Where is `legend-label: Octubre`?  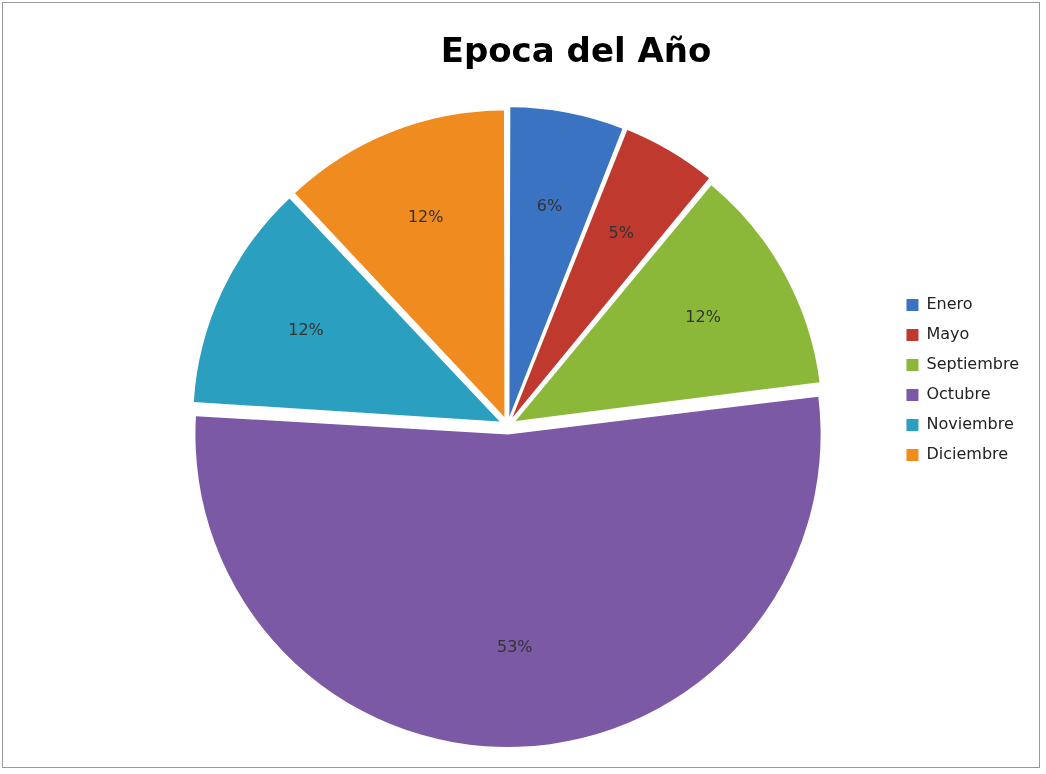 legend-label: Octubre is located at coordinates (958, 394).